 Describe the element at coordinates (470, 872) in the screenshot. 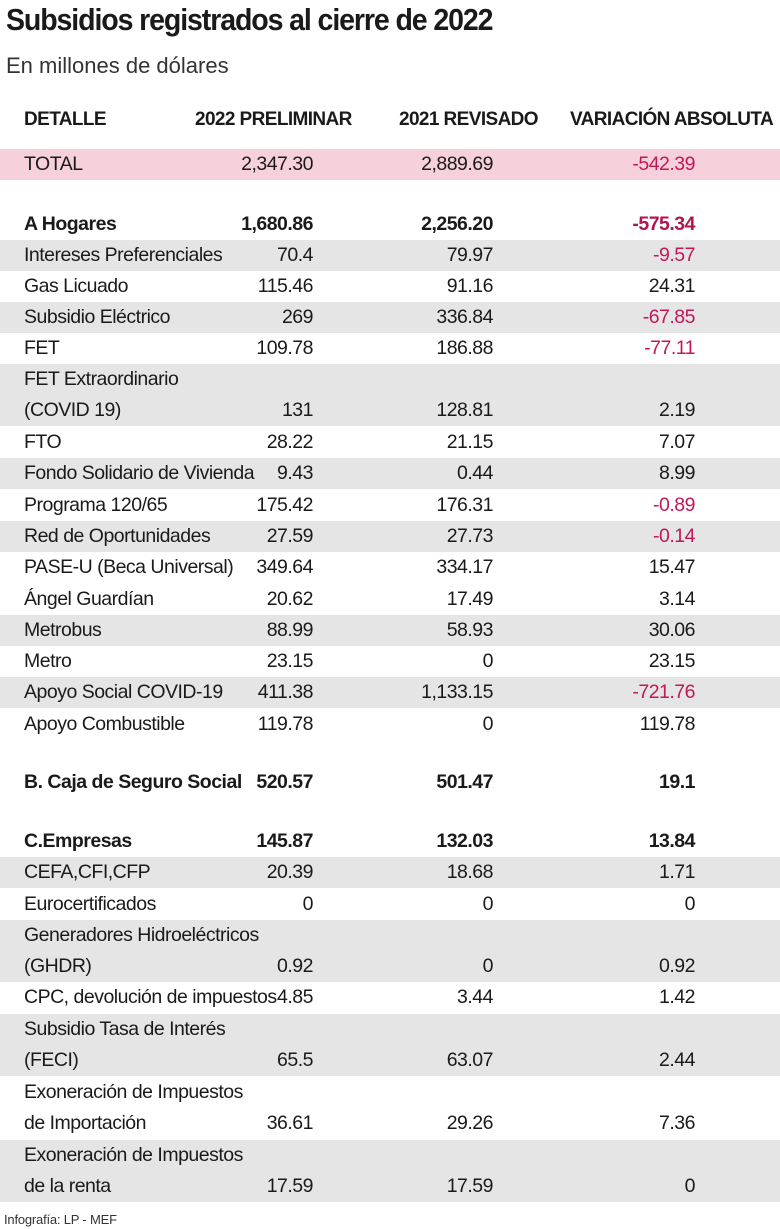

I see `value-2021: 18.68` at that location.